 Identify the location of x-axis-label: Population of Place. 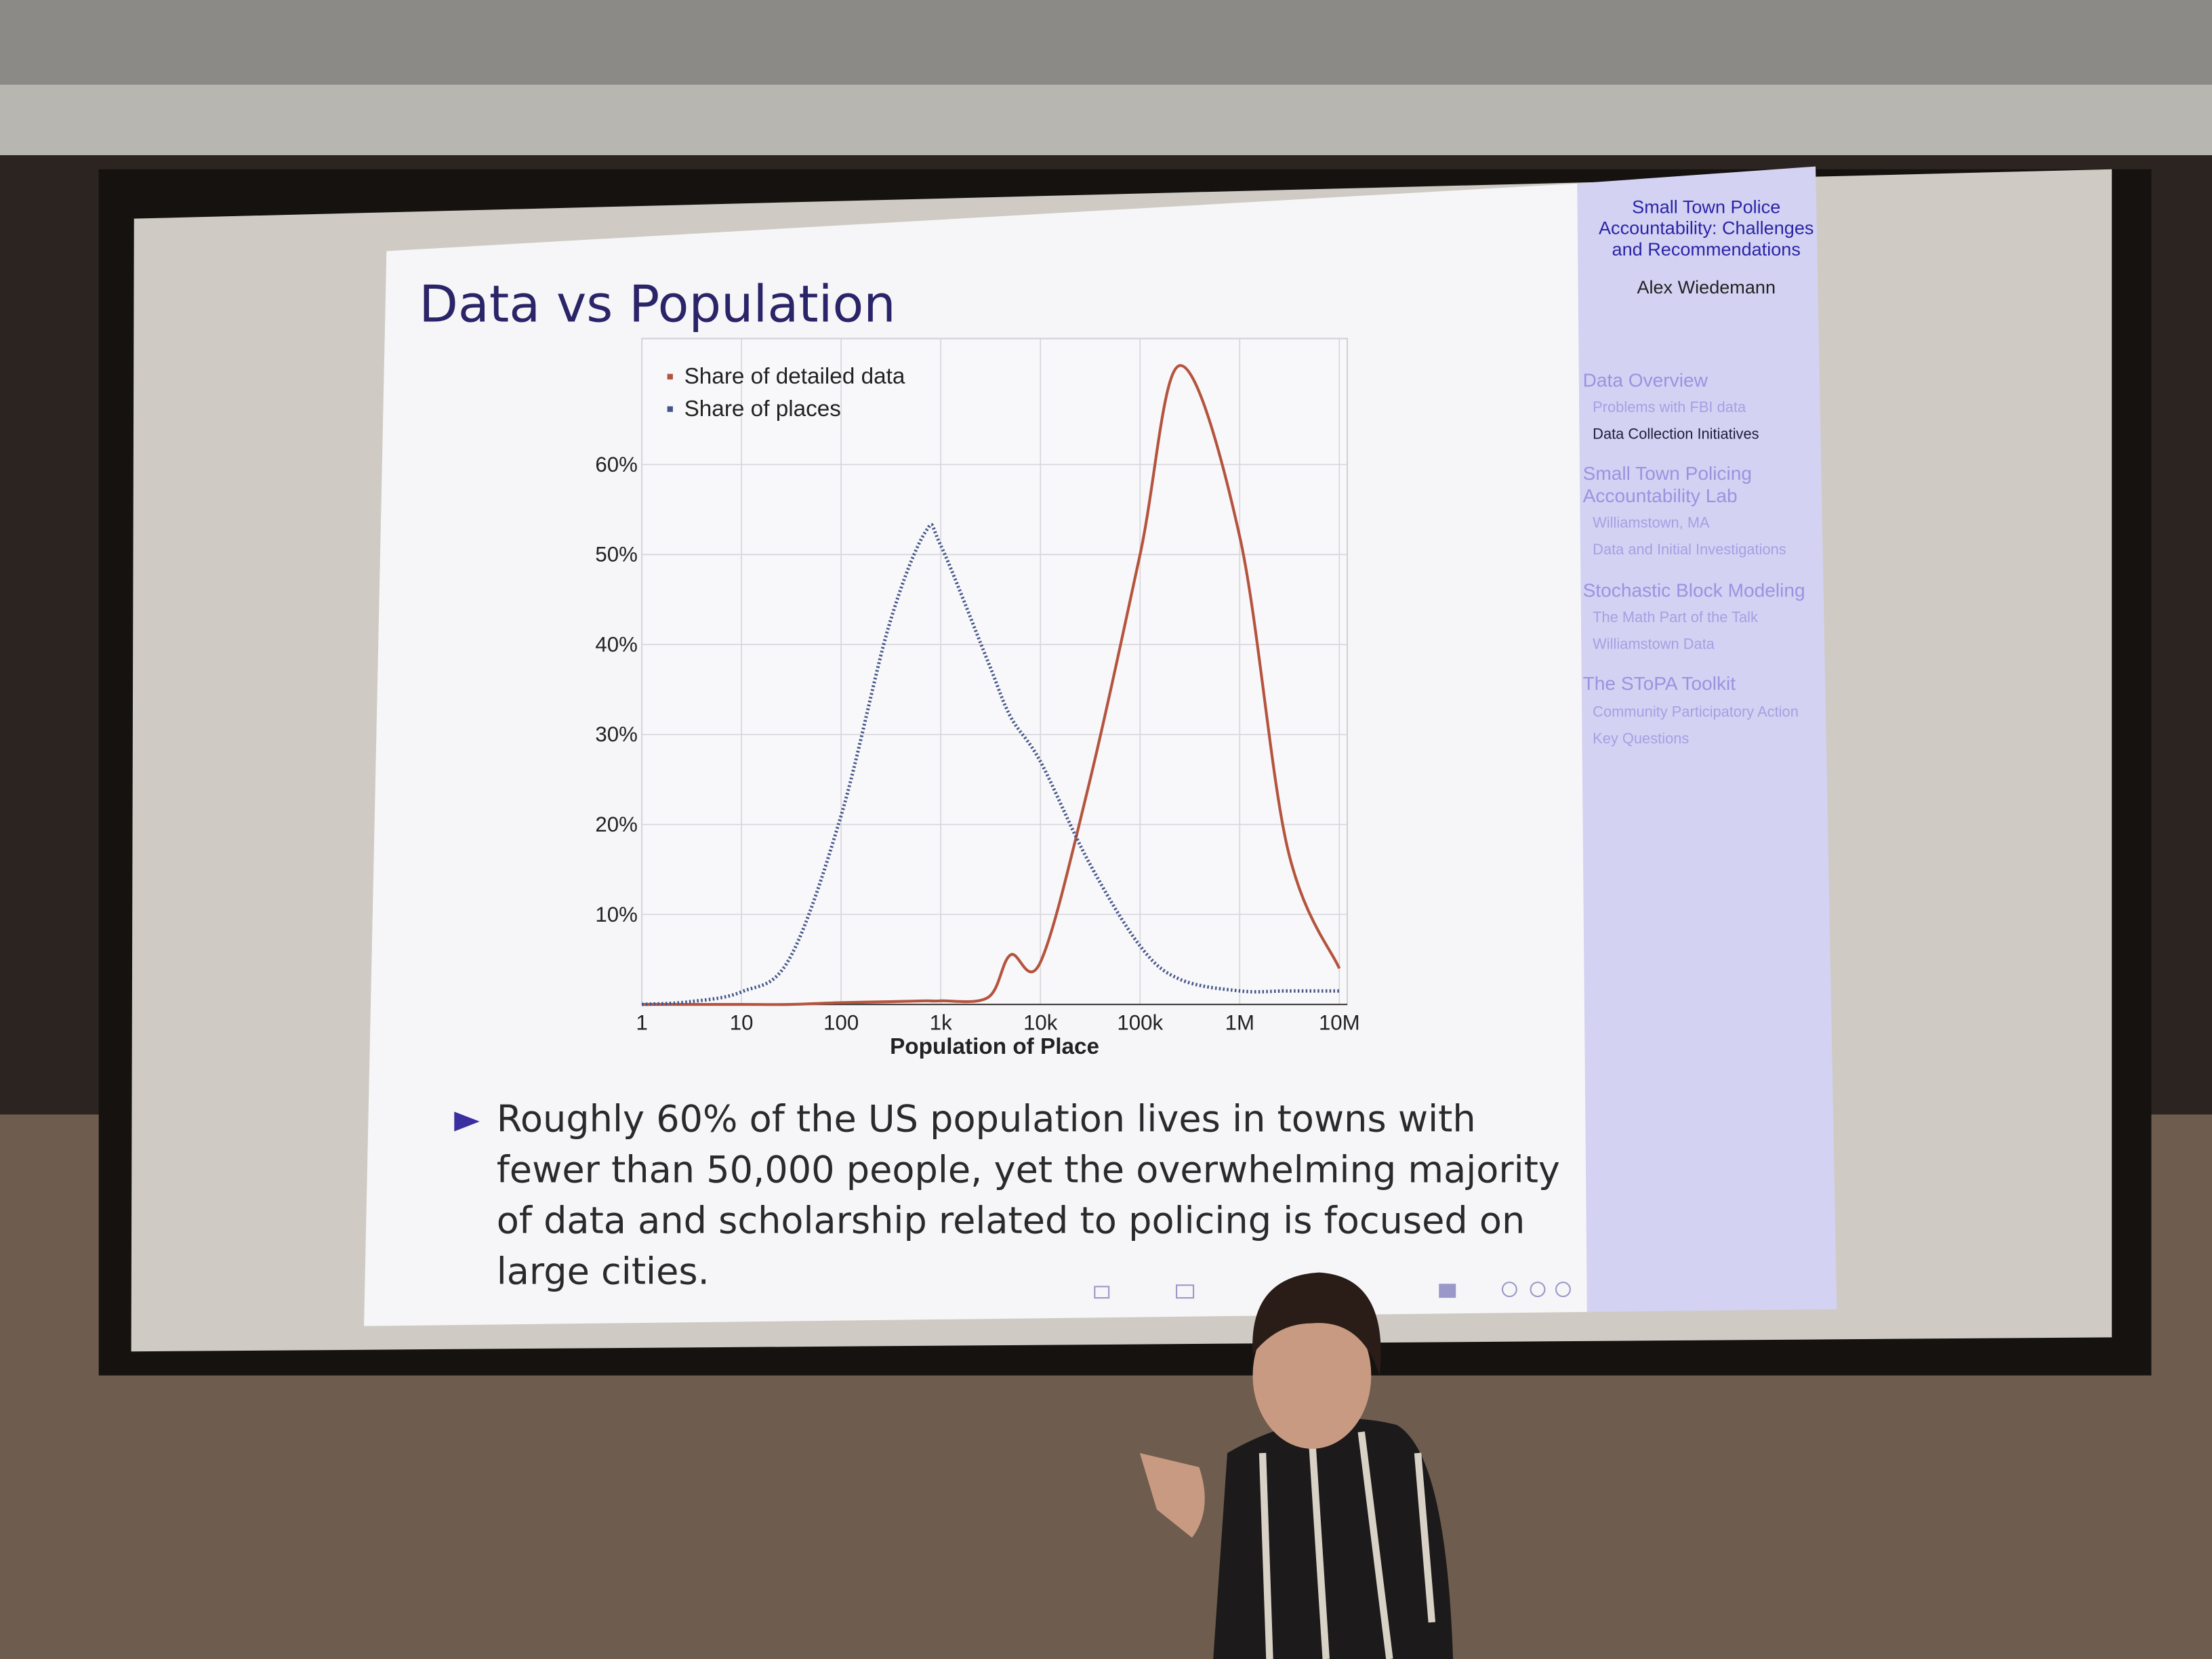
(995, 1046).